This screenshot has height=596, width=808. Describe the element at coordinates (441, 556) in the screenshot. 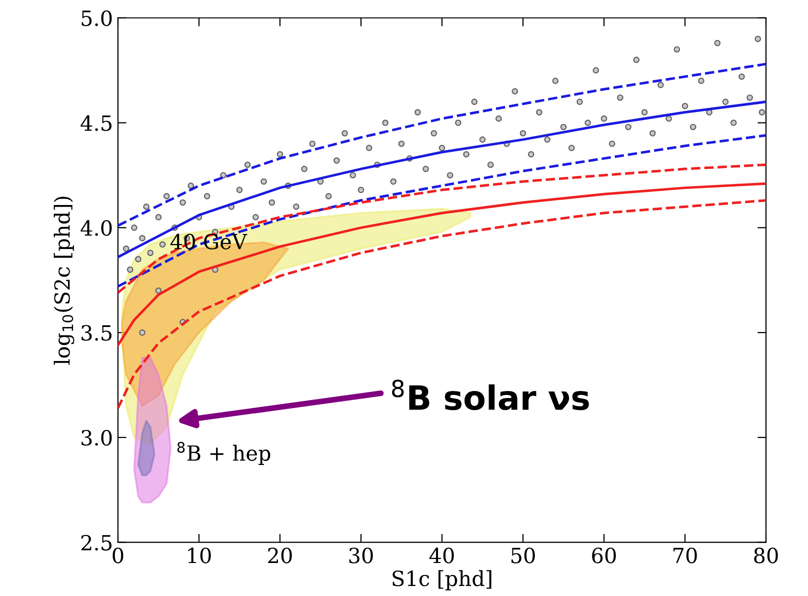

I see `x-tick-label: 40` at that location.